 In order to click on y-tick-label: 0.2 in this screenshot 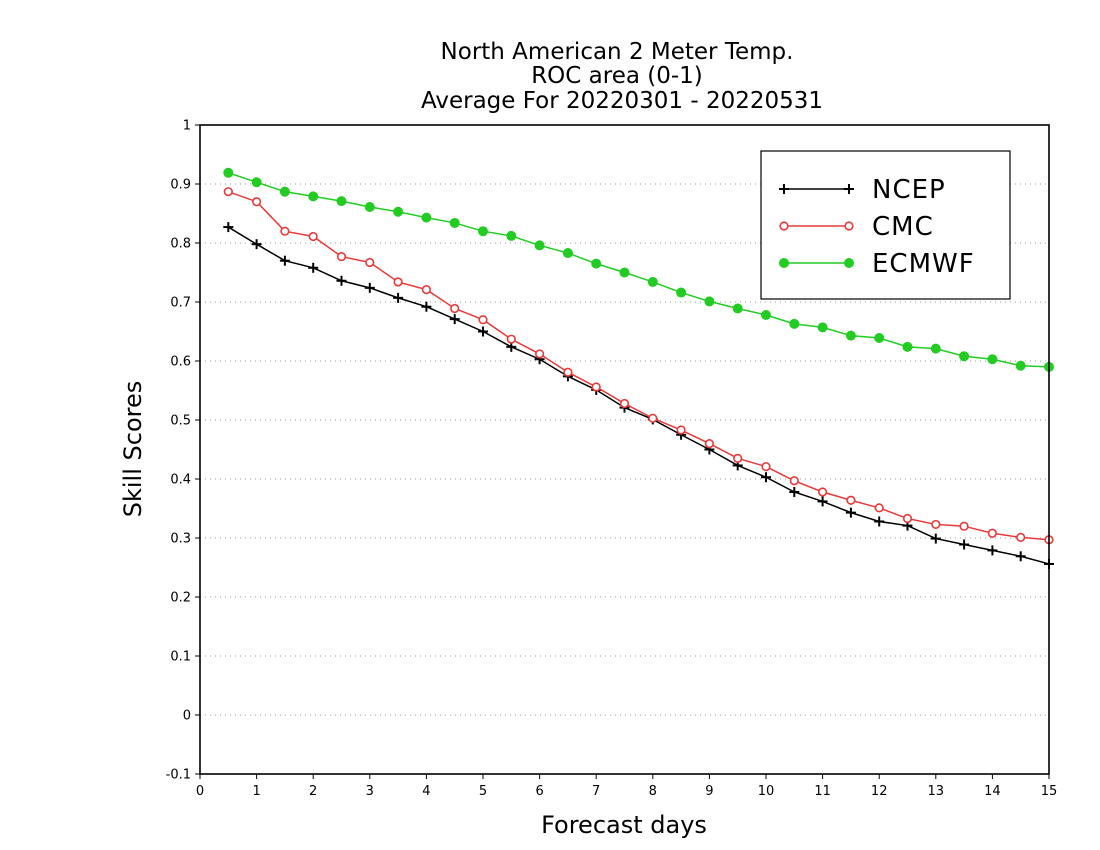, I will do `click(180, 598)`.